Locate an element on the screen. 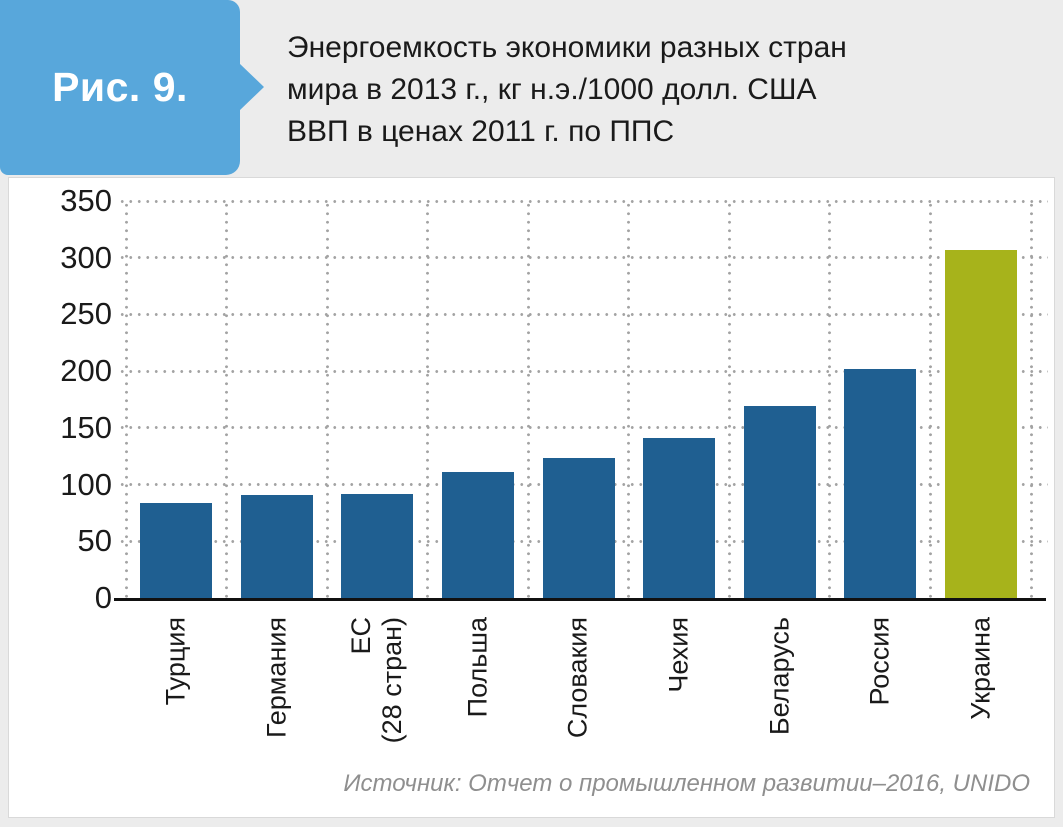 The image size is (1063, 827). category-label: Германия is located at coordinates (276, 678).